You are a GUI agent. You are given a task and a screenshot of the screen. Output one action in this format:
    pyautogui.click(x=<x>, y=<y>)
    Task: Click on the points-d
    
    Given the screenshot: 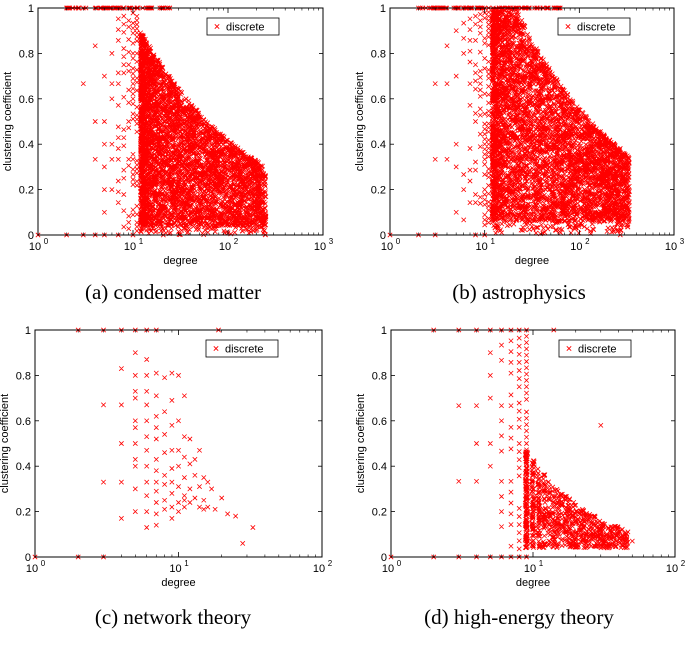 What is the action you would take?
    pyautogui.click(x=511, y=443)
    